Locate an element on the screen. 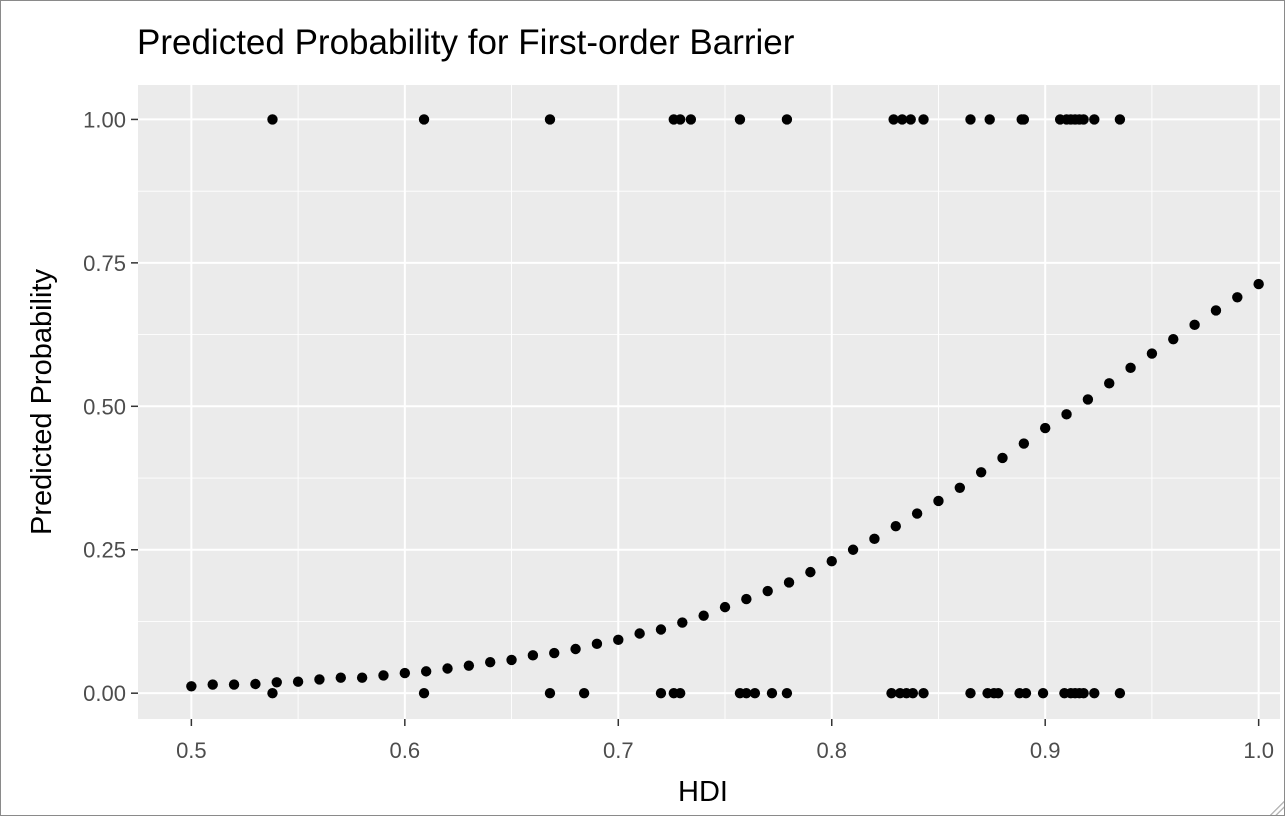  y-axis-label: Predicted Probability is located at coordinates (42, 402).